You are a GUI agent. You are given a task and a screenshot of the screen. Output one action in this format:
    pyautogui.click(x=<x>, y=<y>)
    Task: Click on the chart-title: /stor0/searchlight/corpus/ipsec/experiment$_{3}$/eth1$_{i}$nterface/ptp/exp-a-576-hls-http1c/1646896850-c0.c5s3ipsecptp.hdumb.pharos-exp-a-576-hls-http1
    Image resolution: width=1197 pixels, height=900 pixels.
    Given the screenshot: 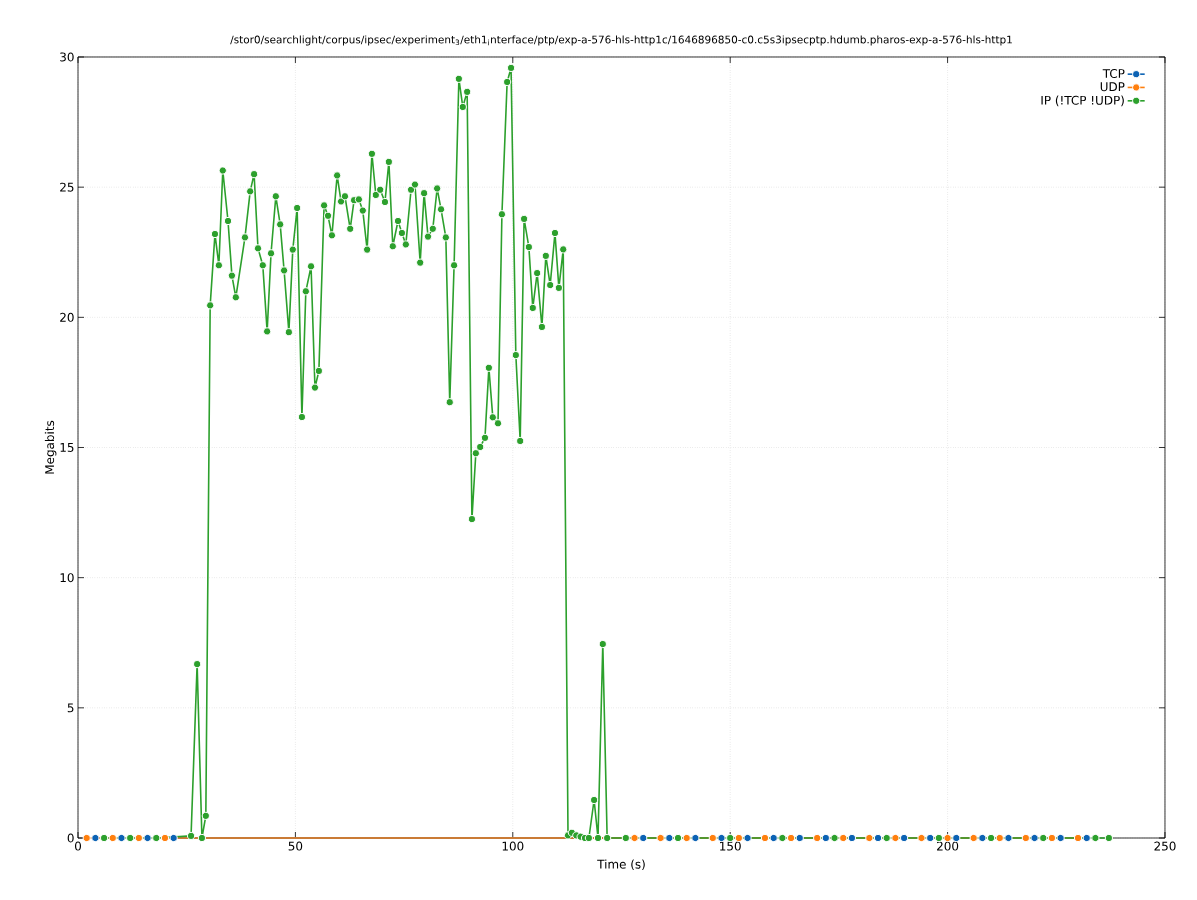 What is the action you would take?
    pyautogui.click(x=621, y=40)
    